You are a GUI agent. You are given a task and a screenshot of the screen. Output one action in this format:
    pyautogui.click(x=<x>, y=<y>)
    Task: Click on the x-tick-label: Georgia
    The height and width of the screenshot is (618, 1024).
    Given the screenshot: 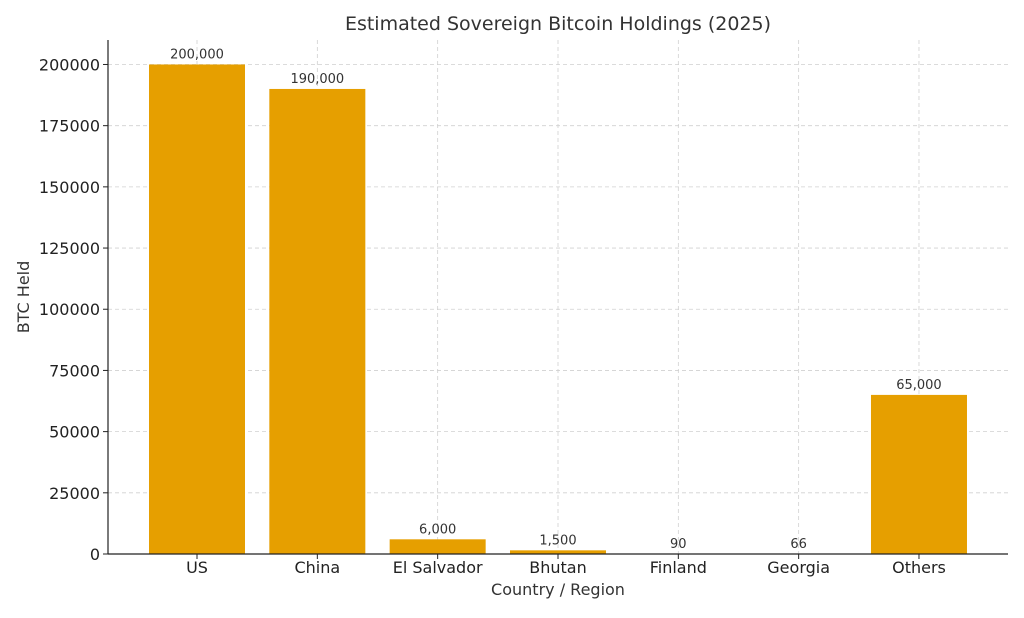 What is the action you would take?
    pyautogui.click(x=798, y=567)
    